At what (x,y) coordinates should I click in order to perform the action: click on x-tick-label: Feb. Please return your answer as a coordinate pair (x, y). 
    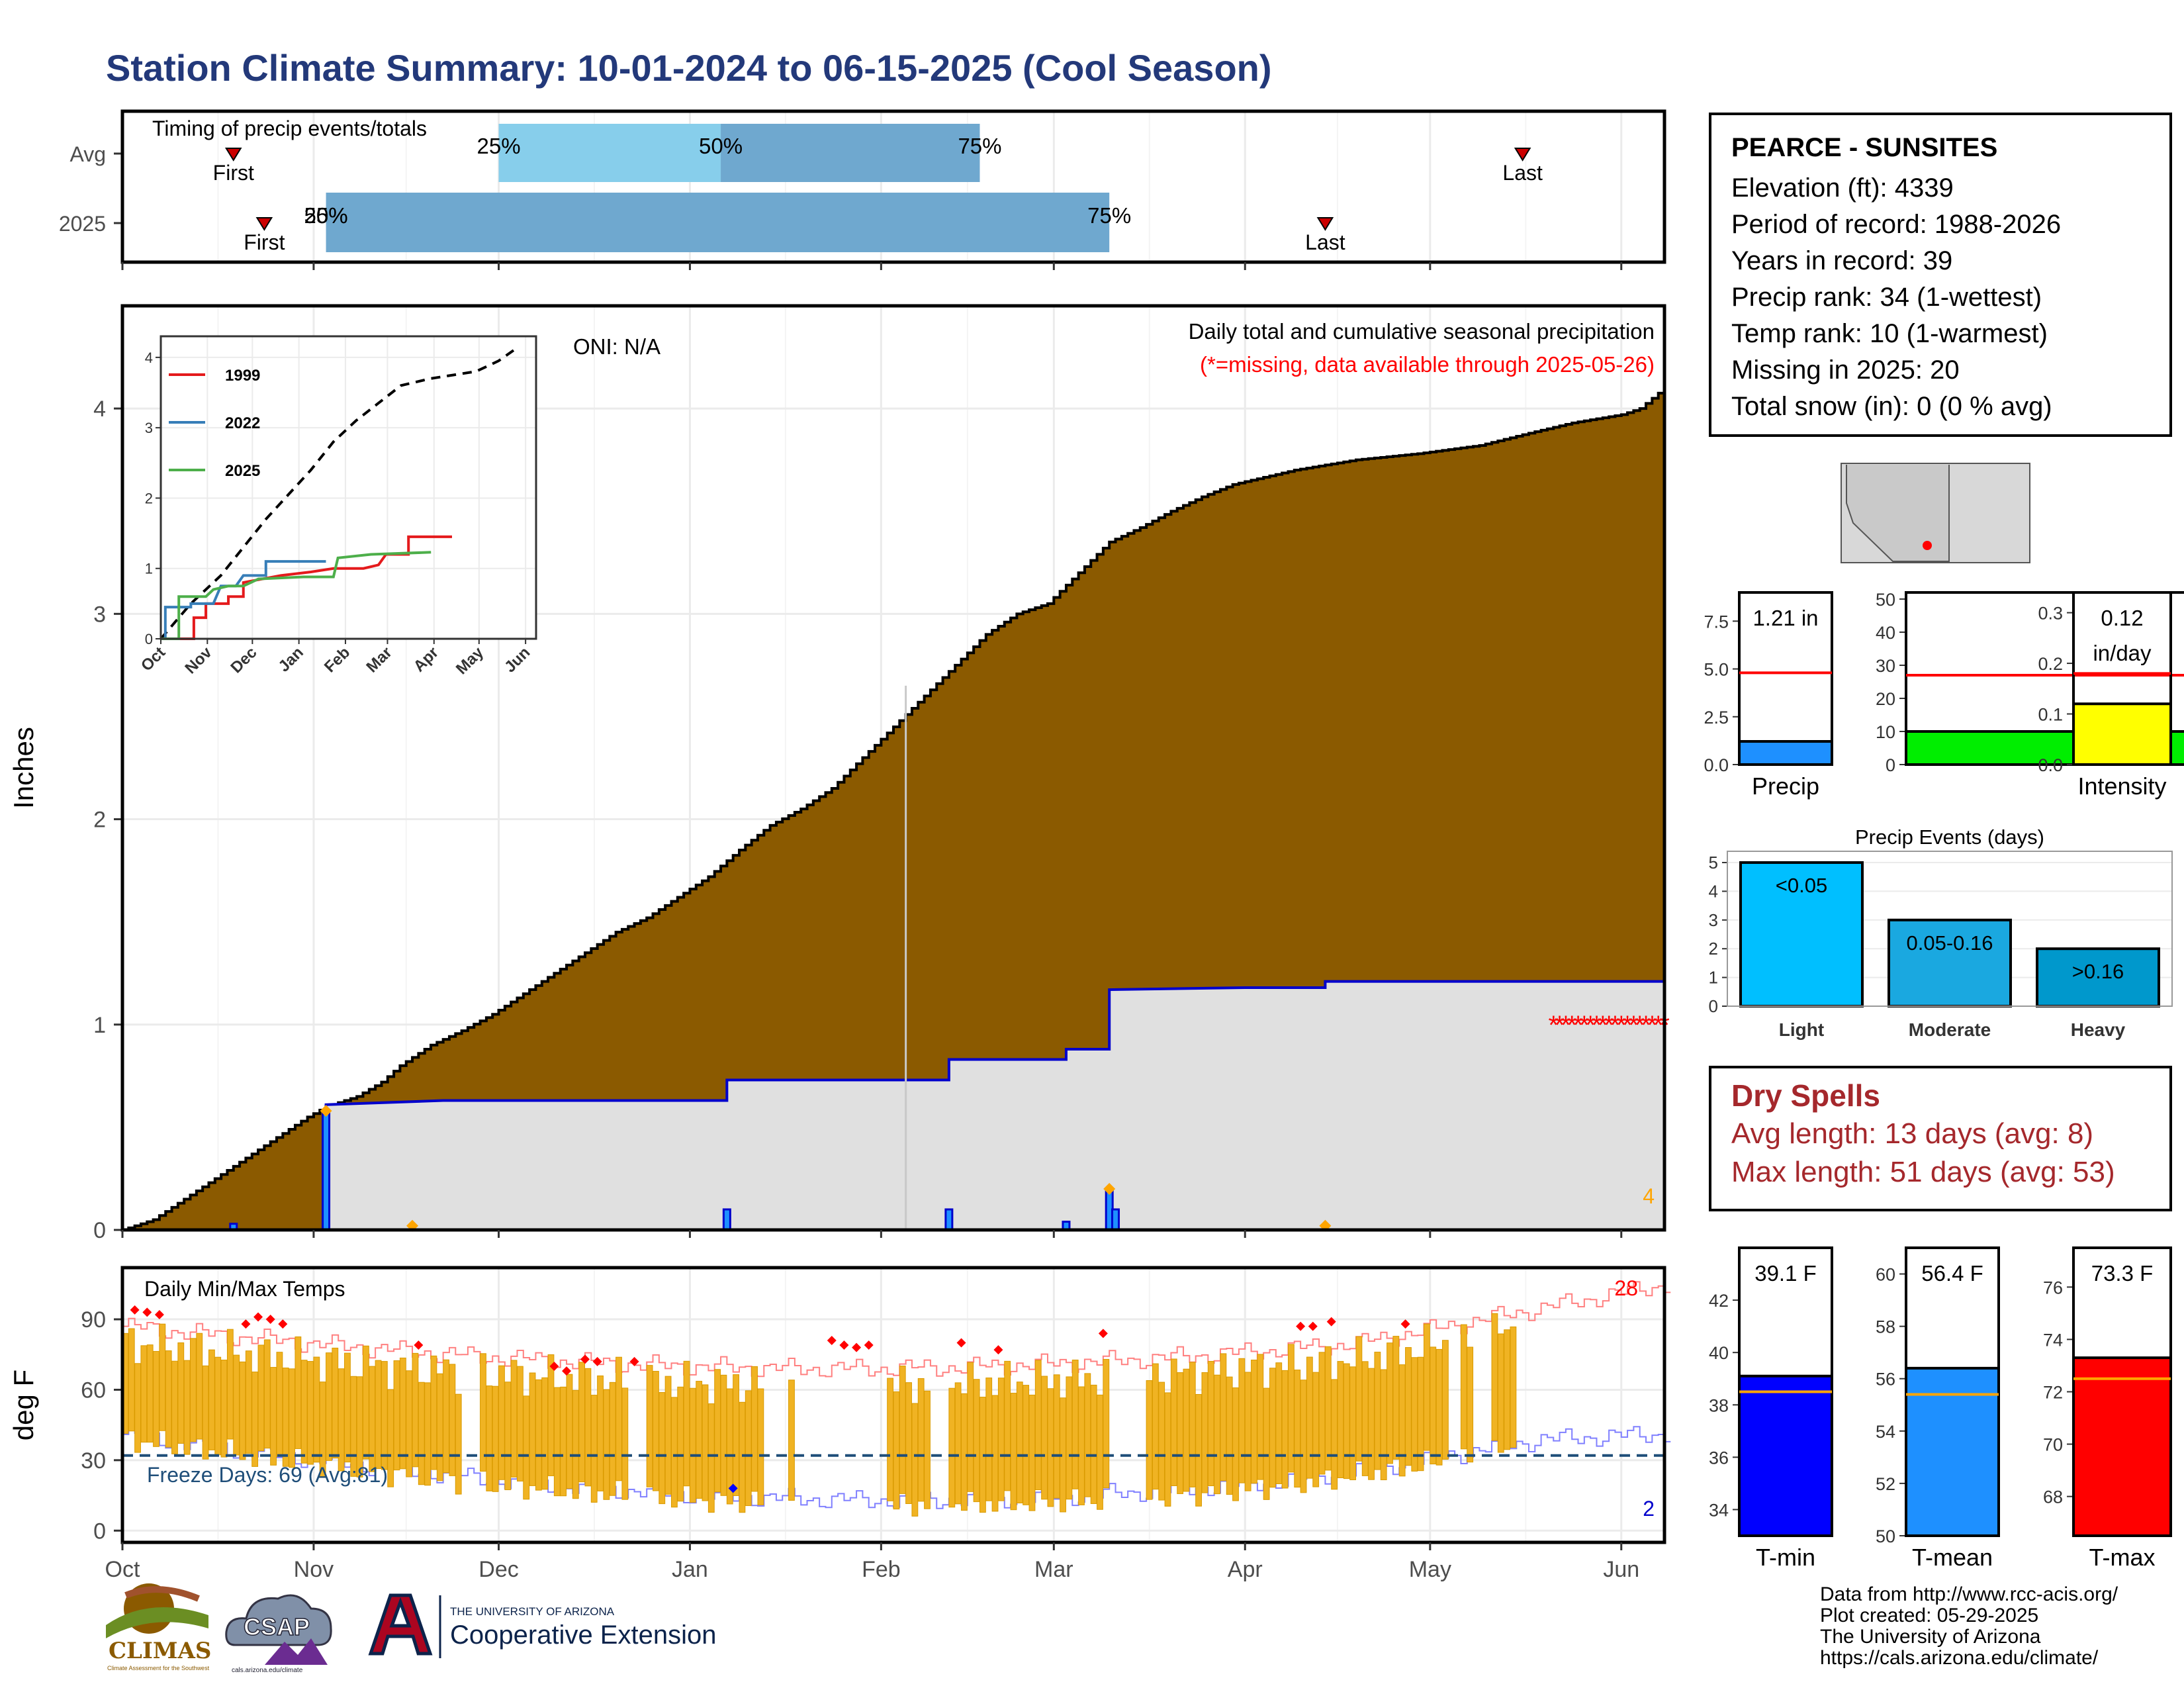
    Looking at the image, I should click on (882, 1569).